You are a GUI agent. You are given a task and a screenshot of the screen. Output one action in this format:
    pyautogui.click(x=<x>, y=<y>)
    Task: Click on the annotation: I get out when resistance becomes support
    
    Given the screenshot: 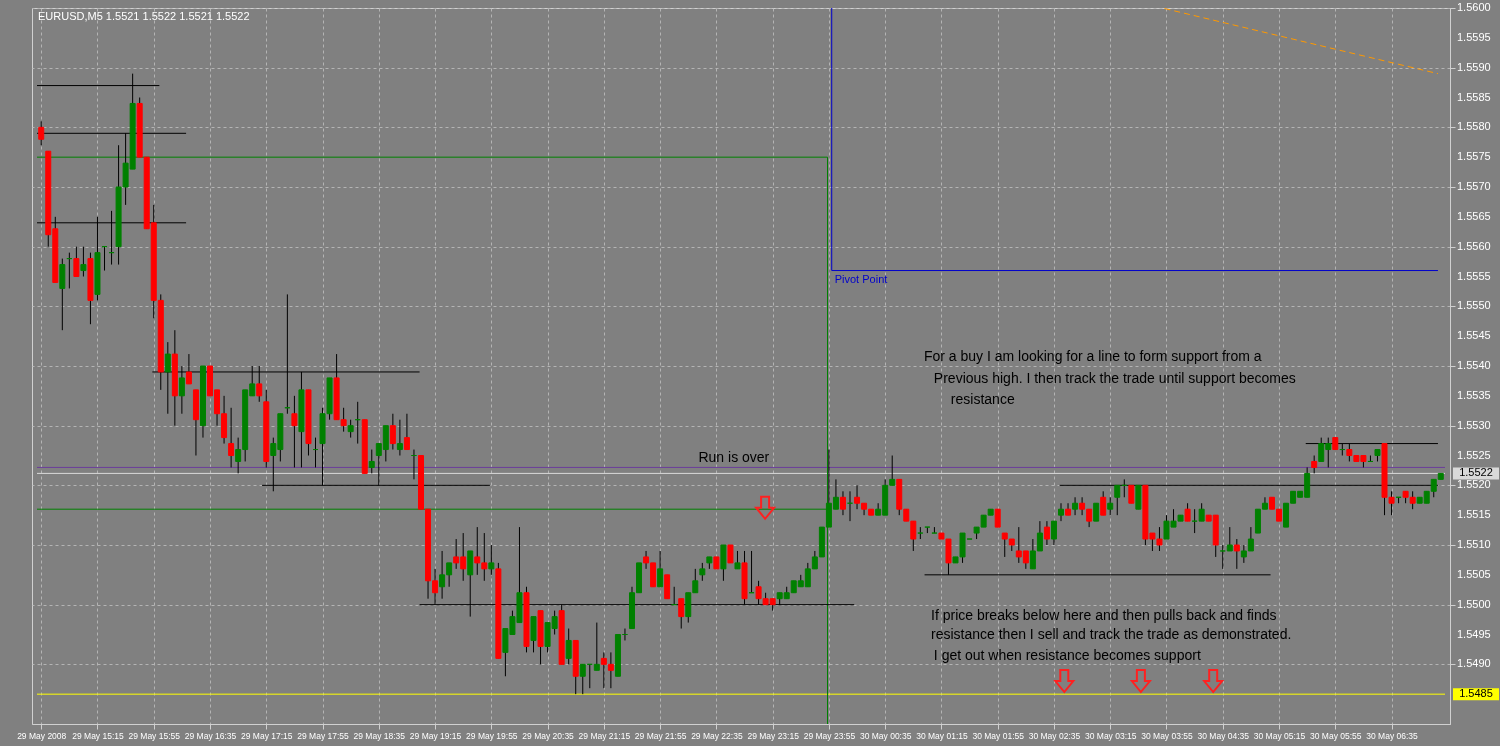 What is the action you would take?
    pyautogui.click(x=1067, y=654)
    